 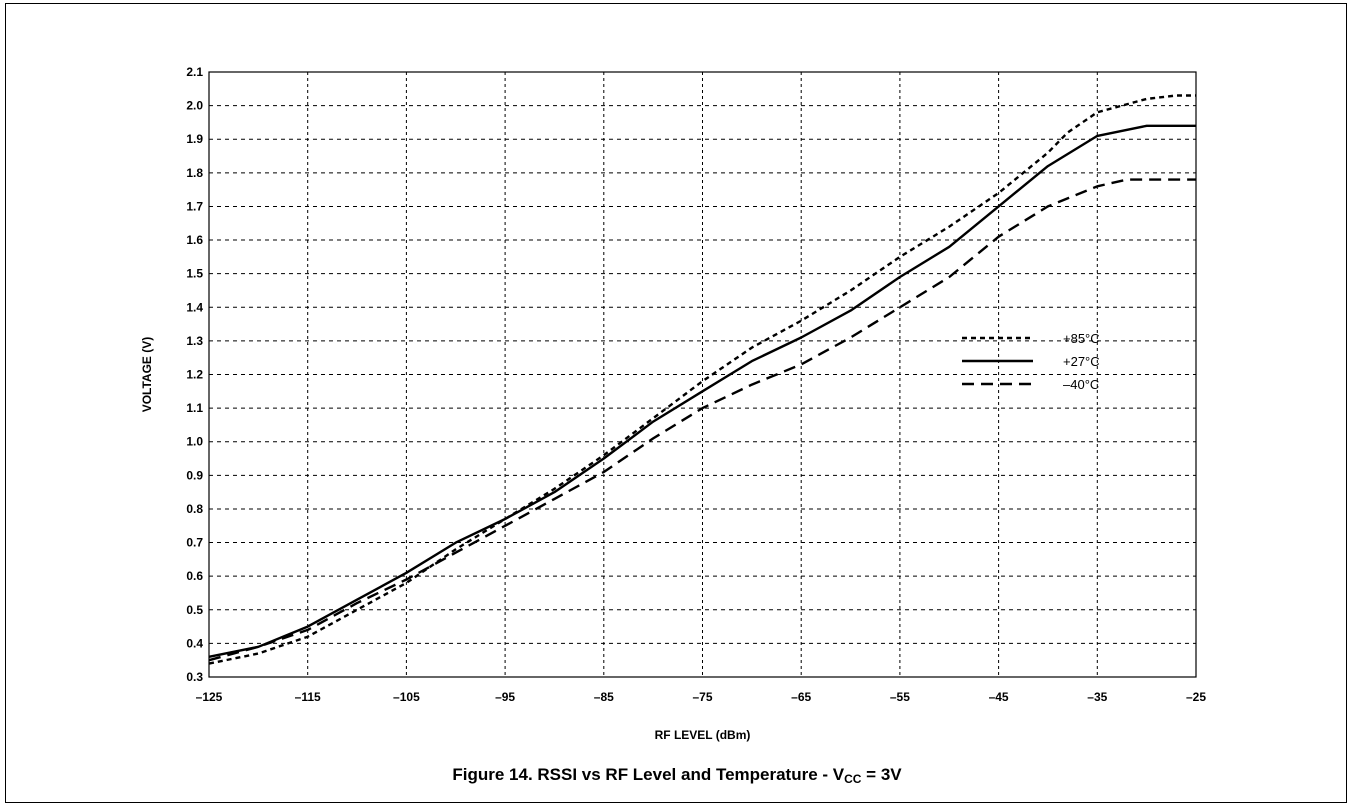 What do you see at coordinates (1031, 361) in the screenshot?
I see `legend: +85°C +27°C –40°C` at bounding box center [1031, 361].